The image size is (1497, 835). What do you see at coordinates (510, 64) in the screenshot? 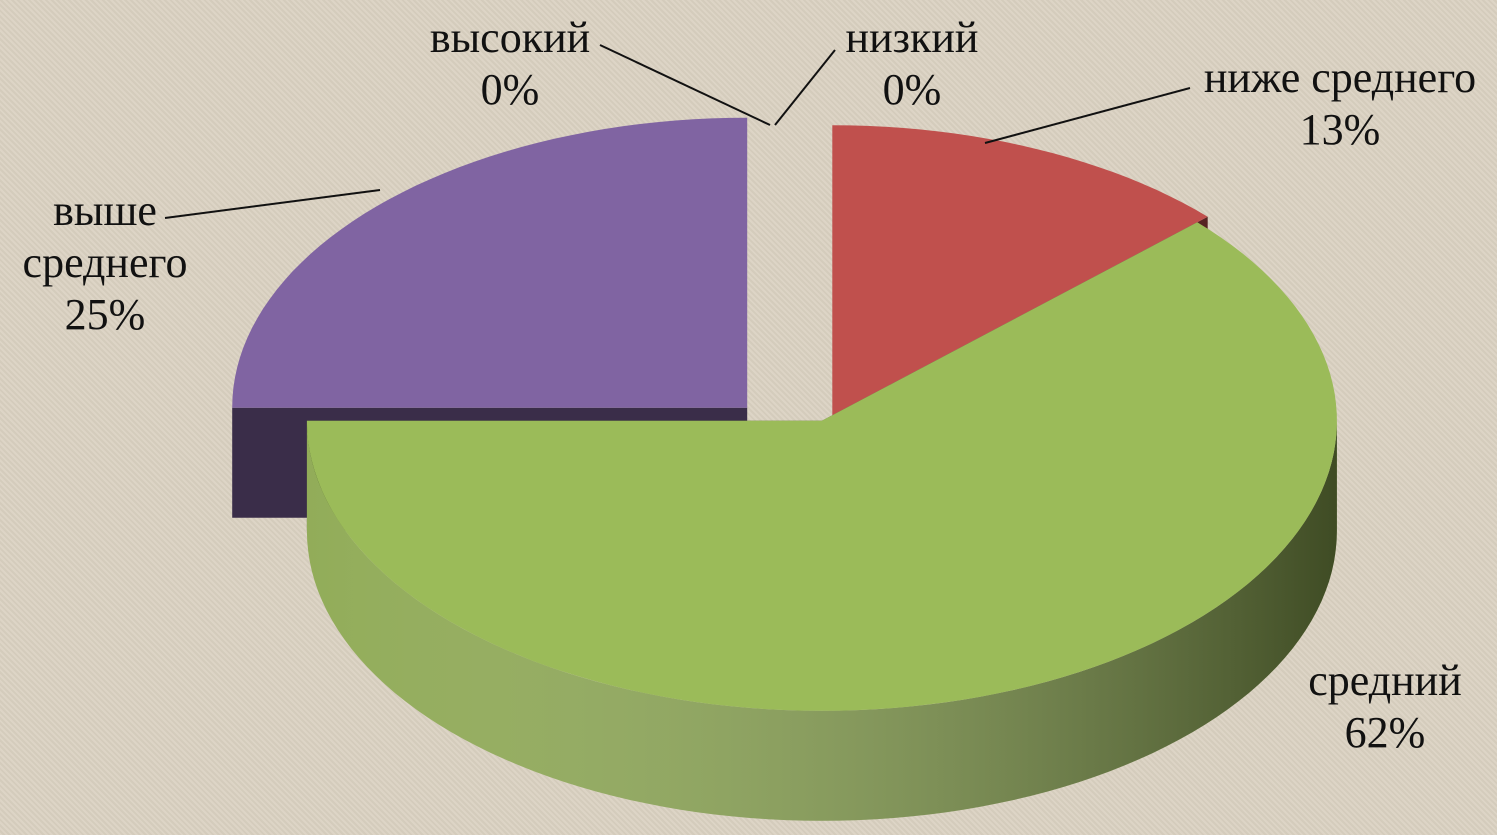
I see `data-label: высокий 0%` at bounding box center [510, 64].